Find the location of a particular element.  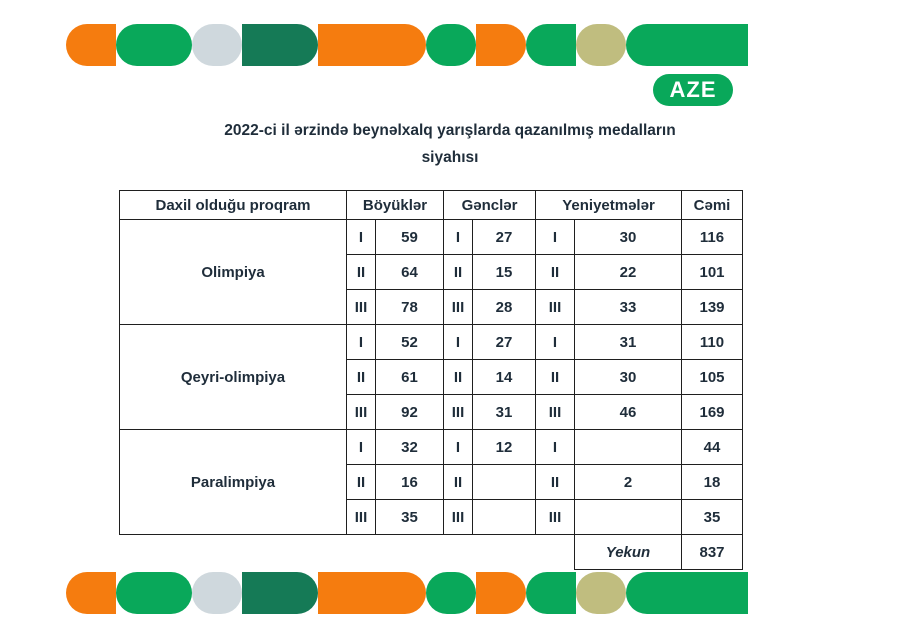

decorative-band-top is located at coordinates (407, 45).